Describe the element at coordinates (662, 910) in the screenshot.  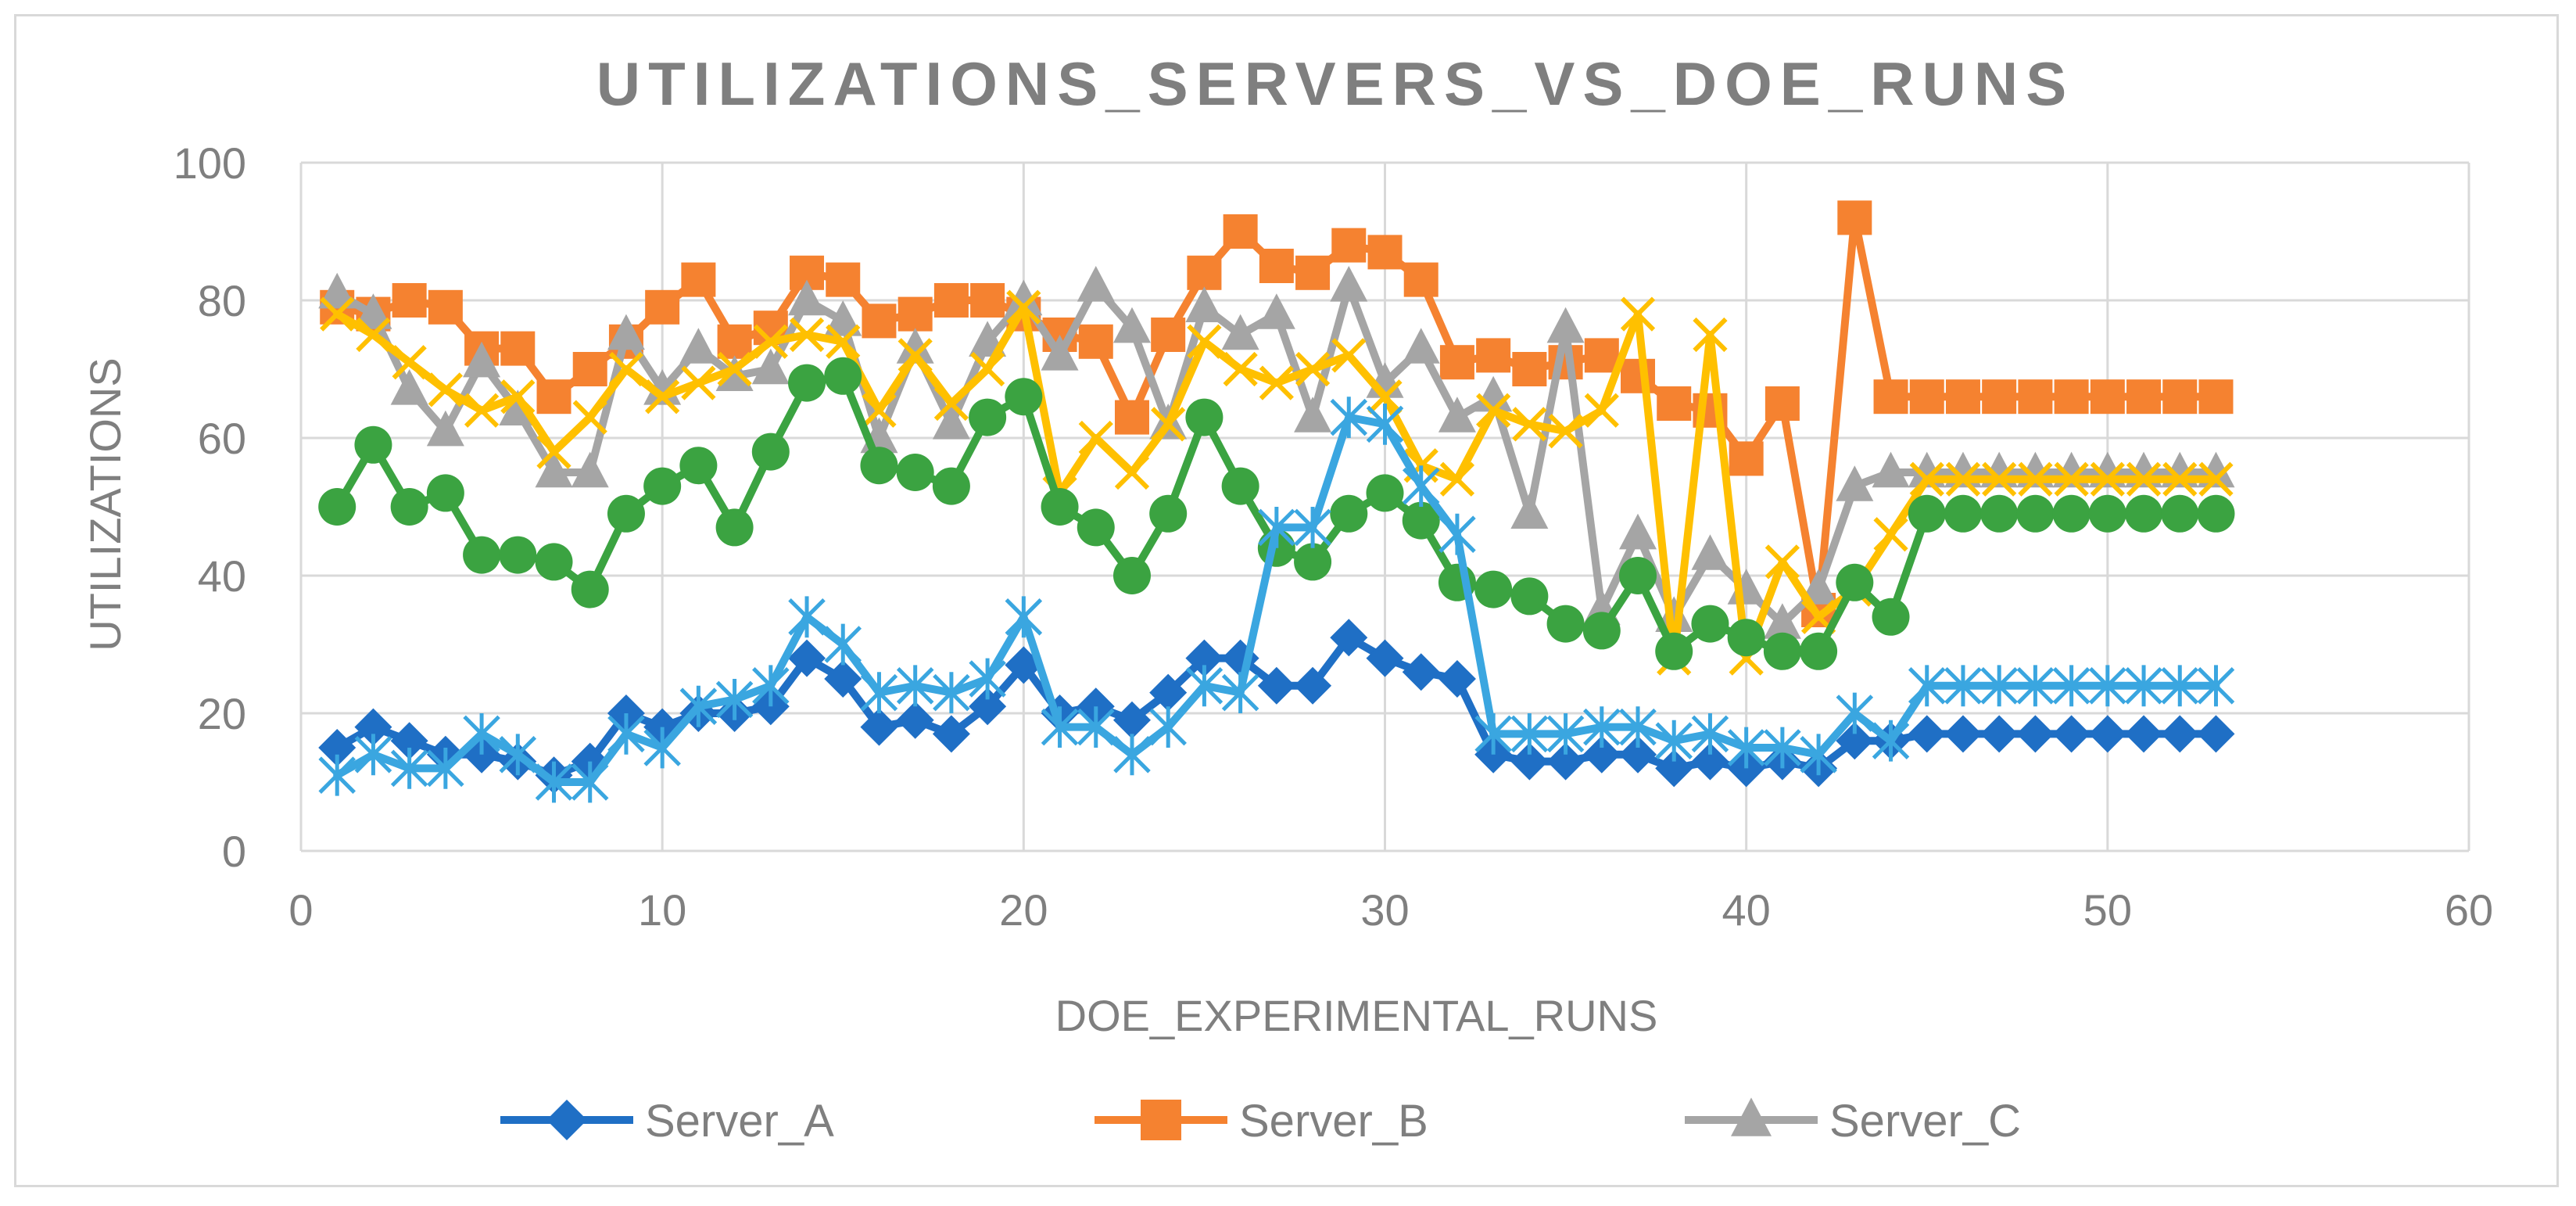
I see `x-tick-label: 10` at that location.